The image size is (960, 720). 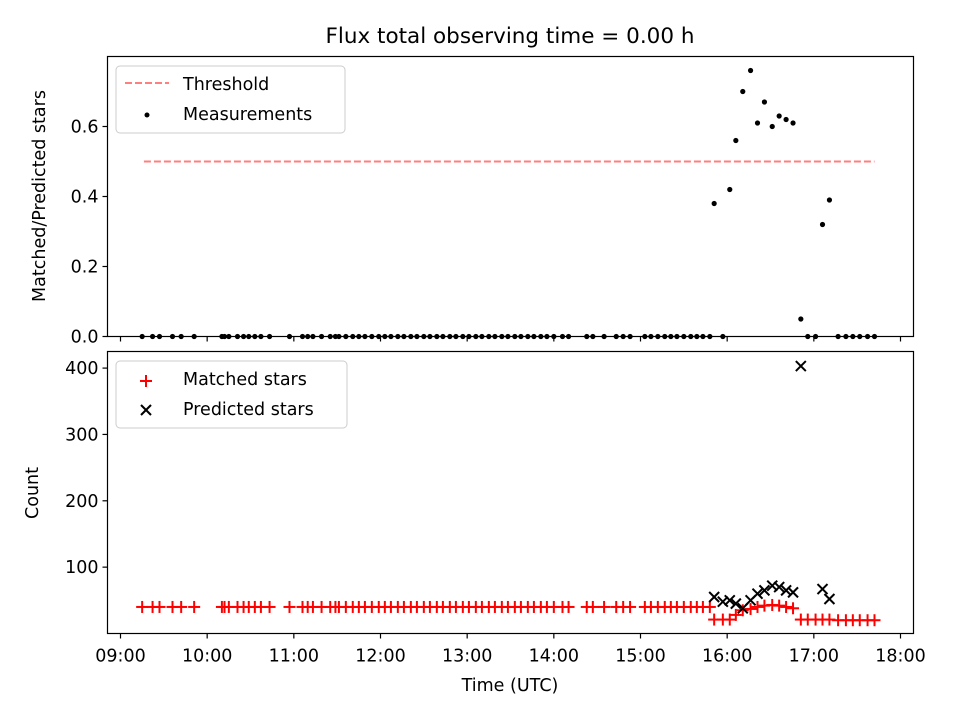 I want to click on legend-threshold-label: Threshold, so click(x=225, y=85).